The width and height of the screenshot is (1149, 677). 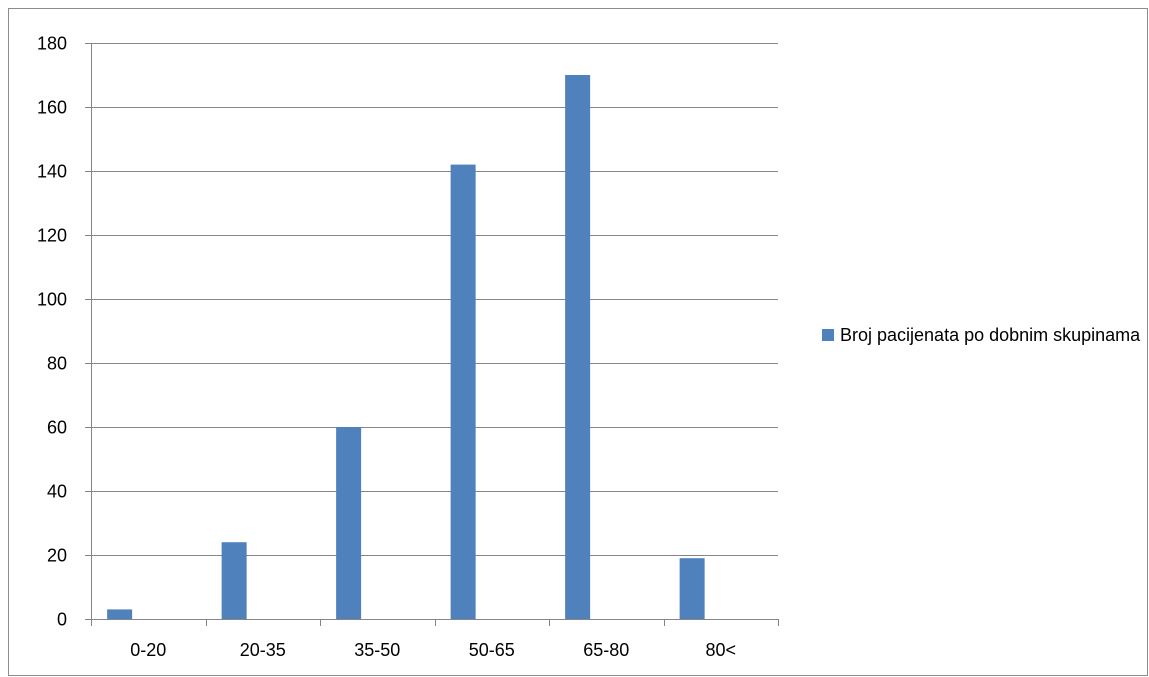 I want to click on y-tick-label: 100, so click(x=52, y=300).